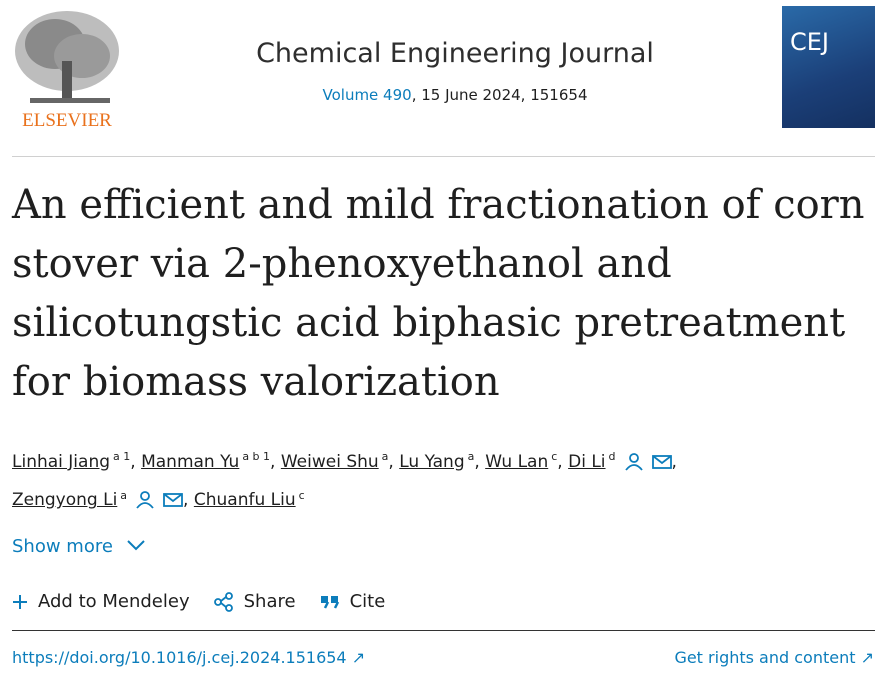 This screenshot has width=886, height=674. I want to click on action-label: Share, so click(269, 601).